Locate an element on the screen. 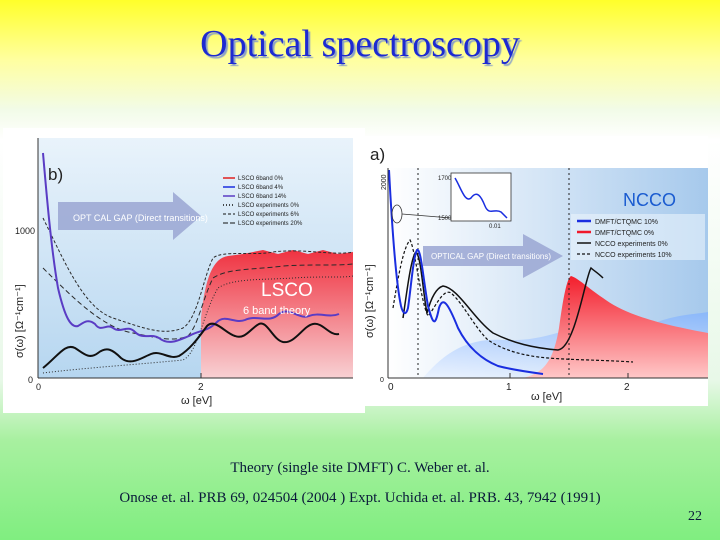  panel-a-y-tick-0: 0 is located at coordinates (382, 380).